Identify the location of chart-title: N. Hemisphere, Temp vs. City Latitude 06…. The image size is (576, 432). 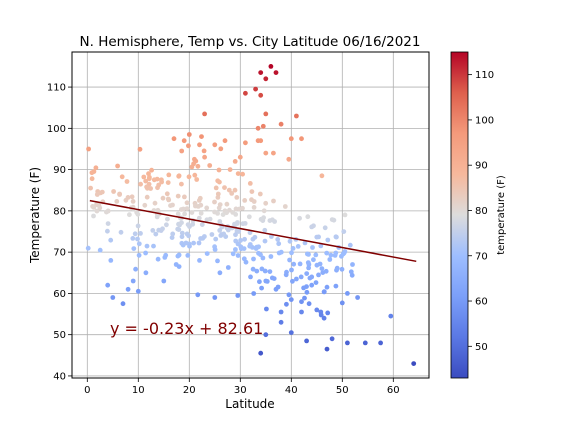
(250, 42).